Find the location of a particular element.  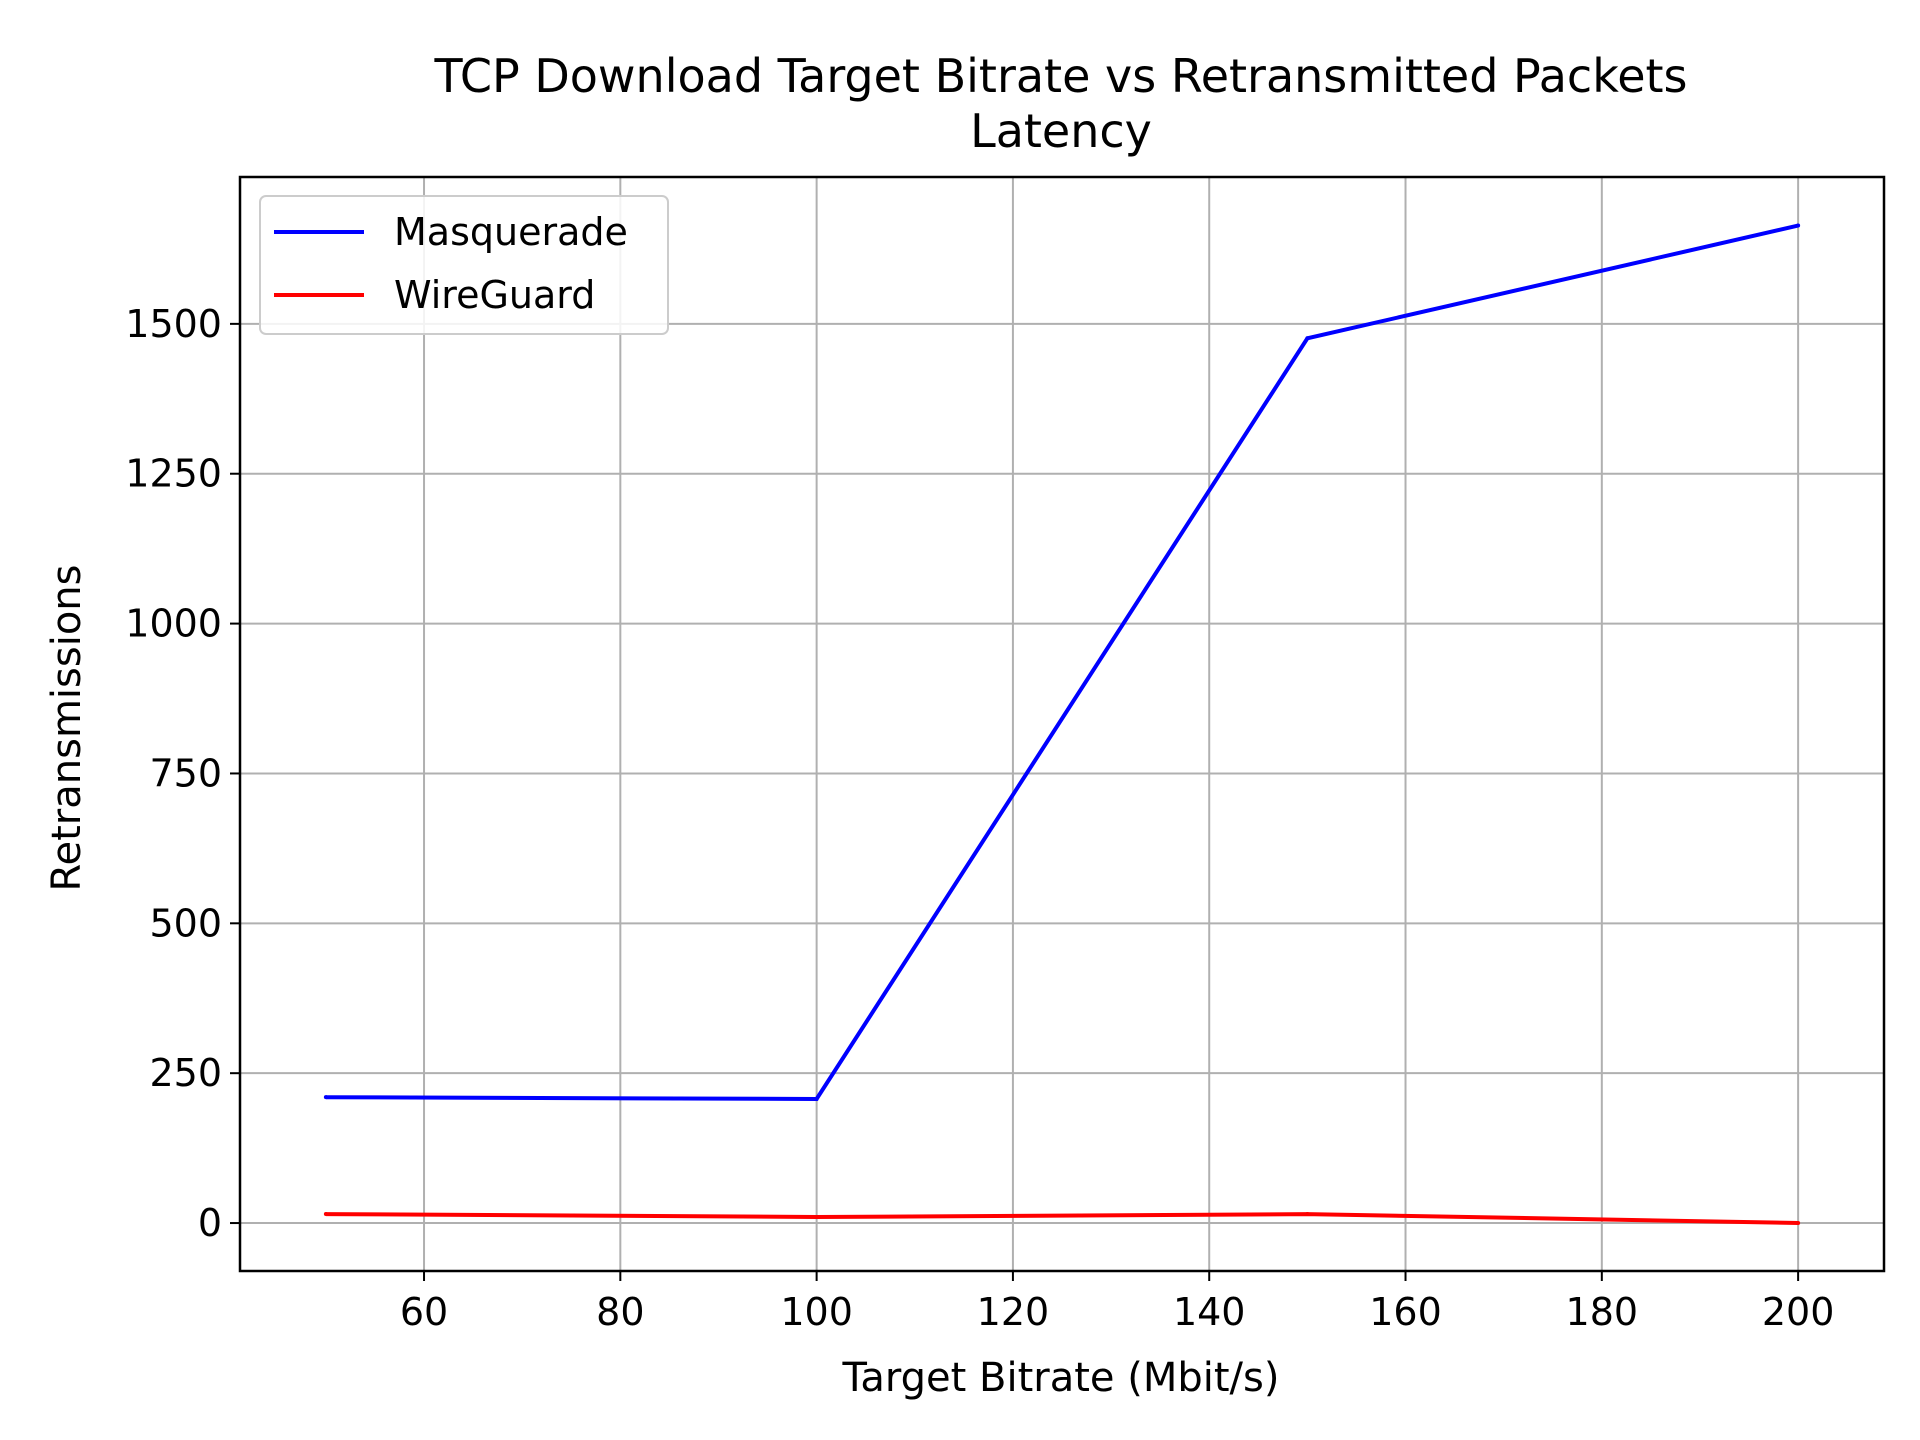

y-tick-label: 500 is located at coordinates (185, 923).